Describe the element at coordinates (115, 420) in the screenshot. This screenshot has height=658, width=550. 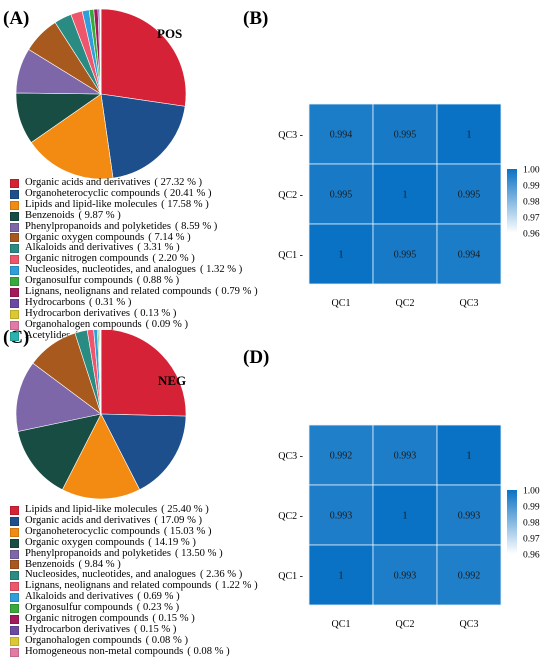
I see `pie-chart-neg: NEG` at that location.